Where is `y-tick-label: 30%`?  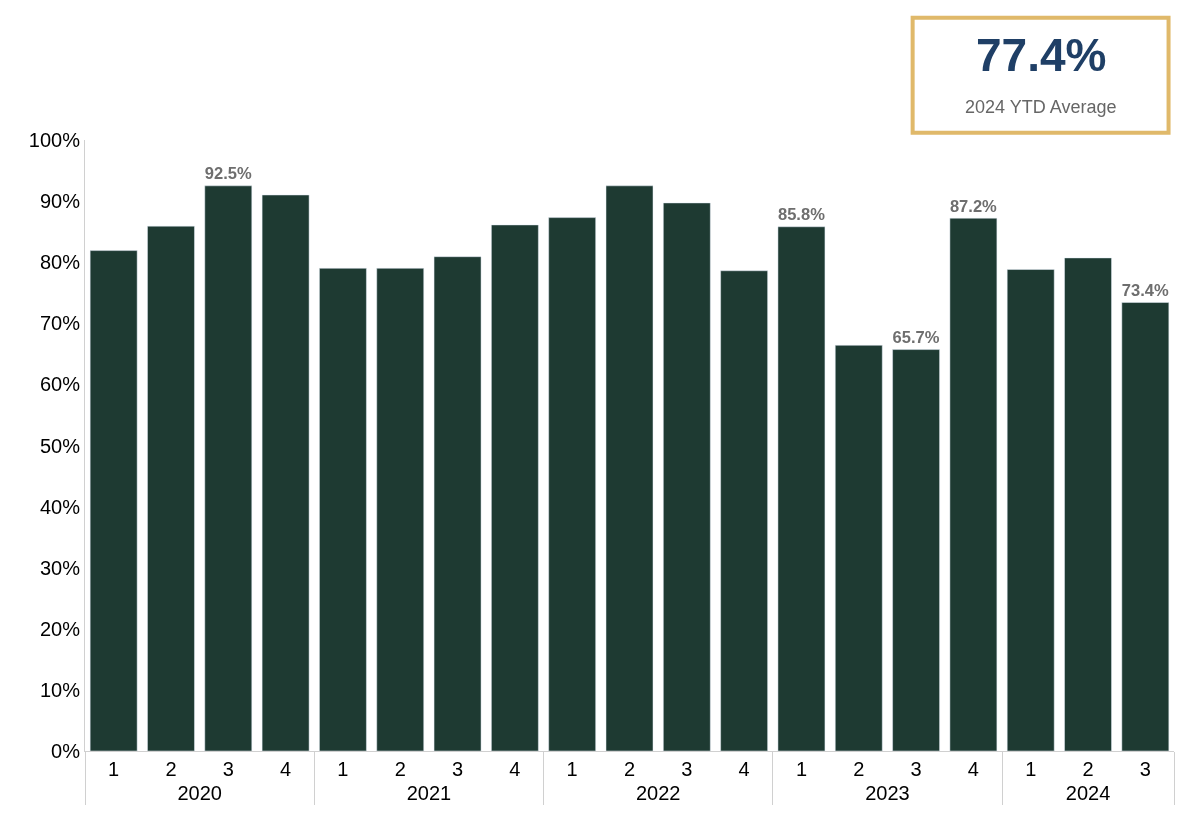
y-tick-label: 30% is located at coordinates (60, 567).